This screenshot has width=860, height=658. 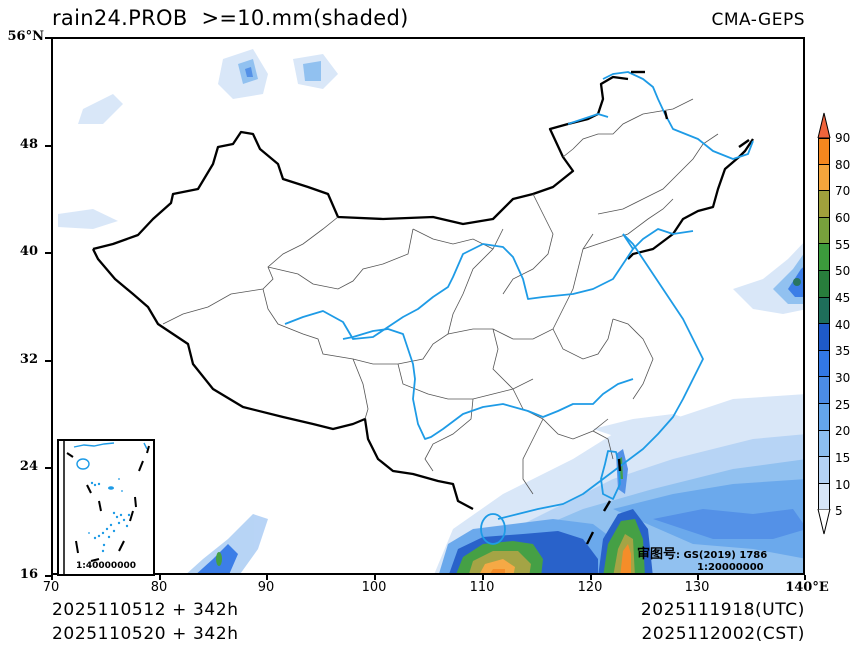 I want to click on y-tick-label: 24, so click(x=28, y=466).